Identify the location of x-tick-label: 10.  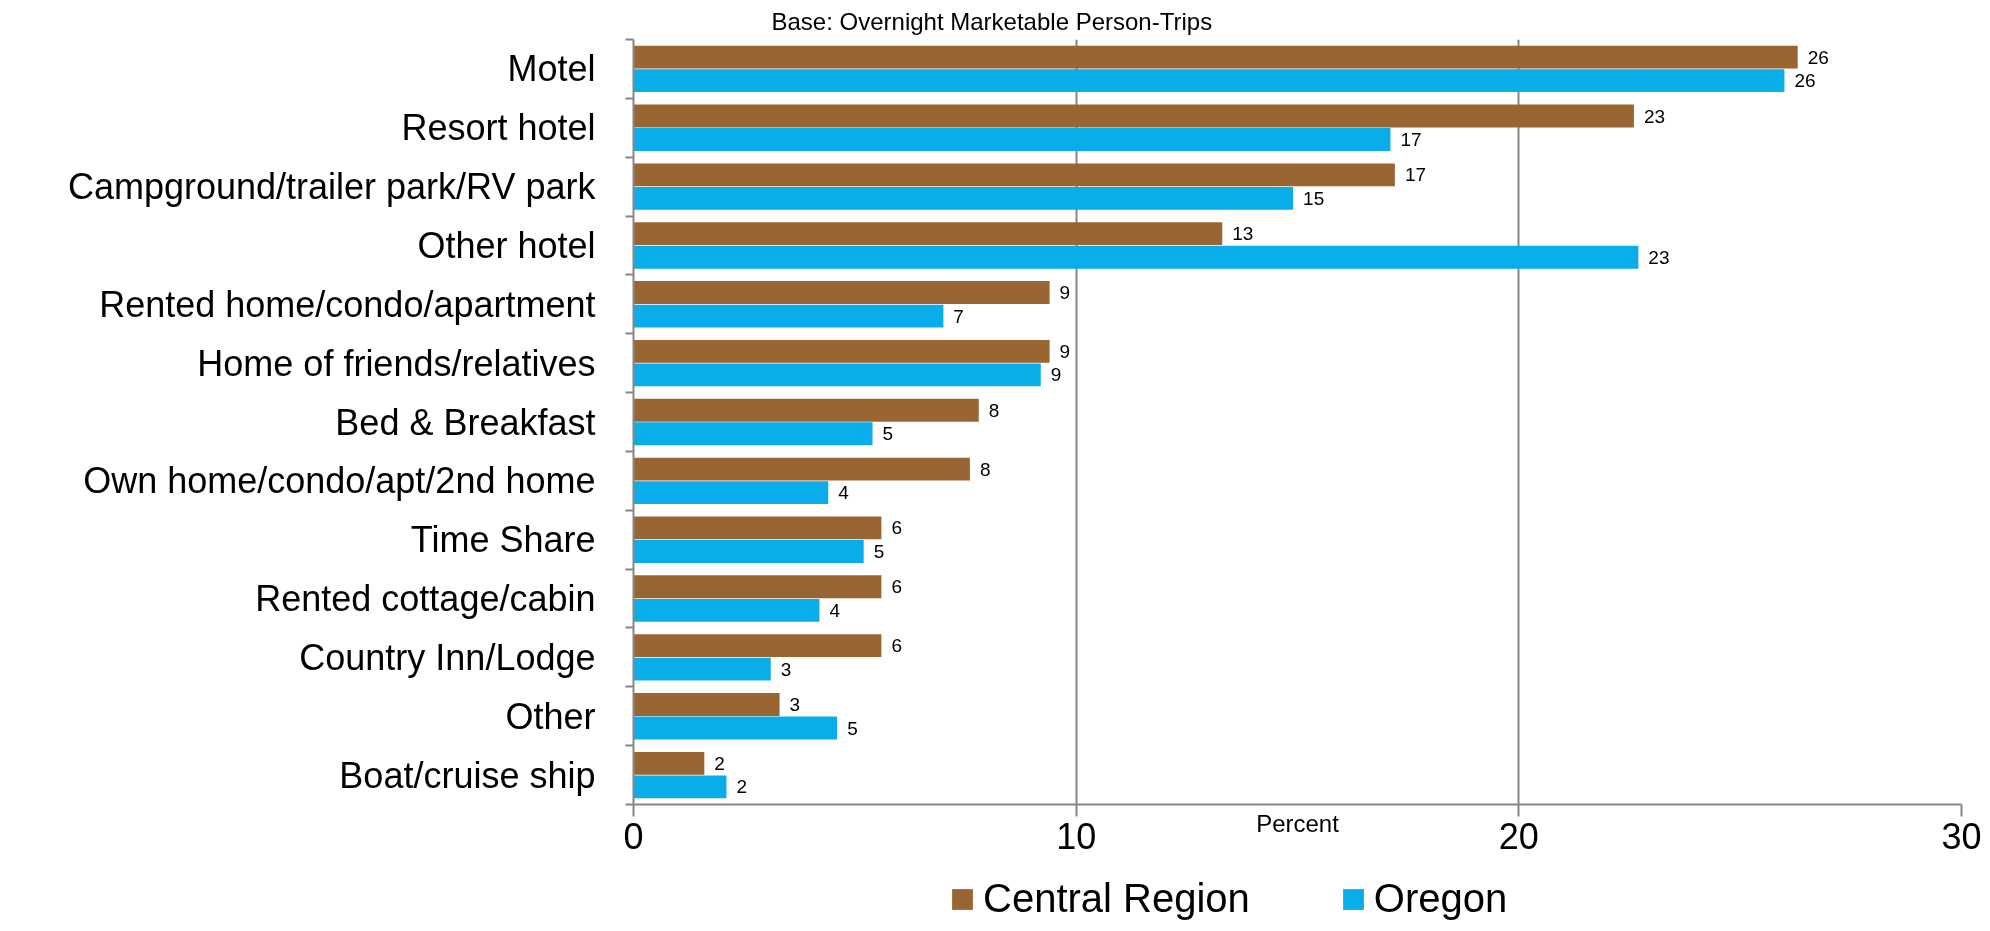
(1076, 836).